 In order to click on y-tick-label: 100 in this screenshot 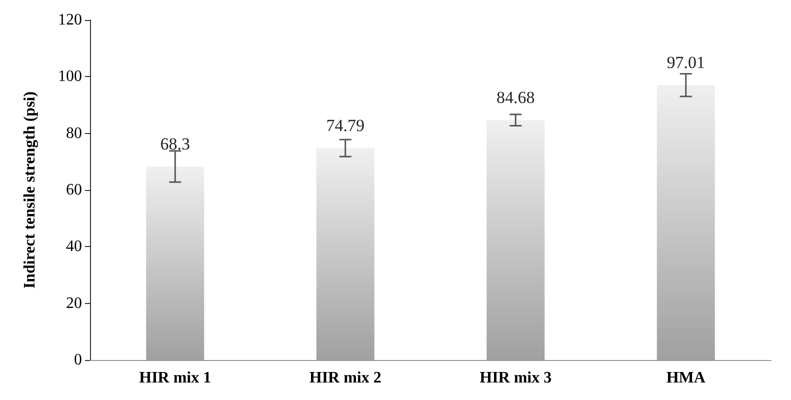, I will do `click(70, 77)`.